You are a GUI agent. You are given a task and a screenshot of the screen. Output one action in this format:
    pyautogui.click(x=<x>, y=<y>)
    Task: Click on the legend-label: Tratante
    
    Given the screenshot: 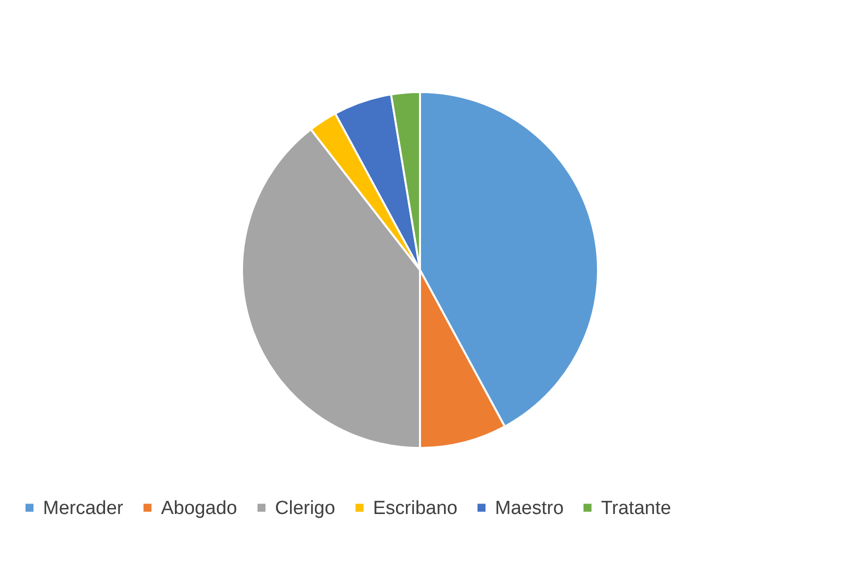 What is the action you would take?
    pyautogui.click(x=636, y=508)
    